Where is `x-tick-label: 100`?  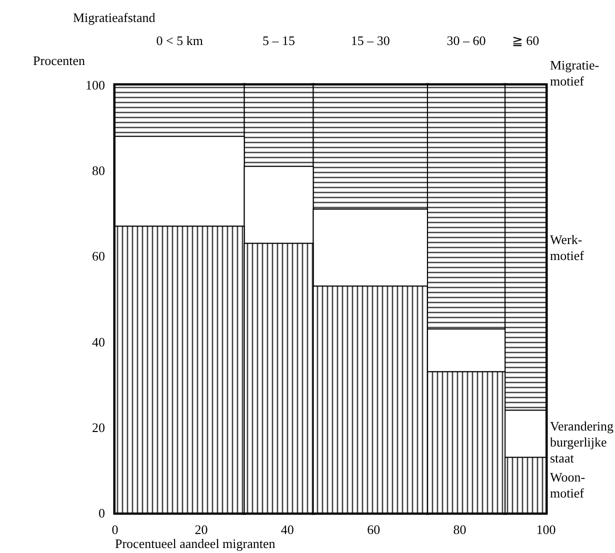
x-tick-label: 100 is located at coordinates (546, 529).